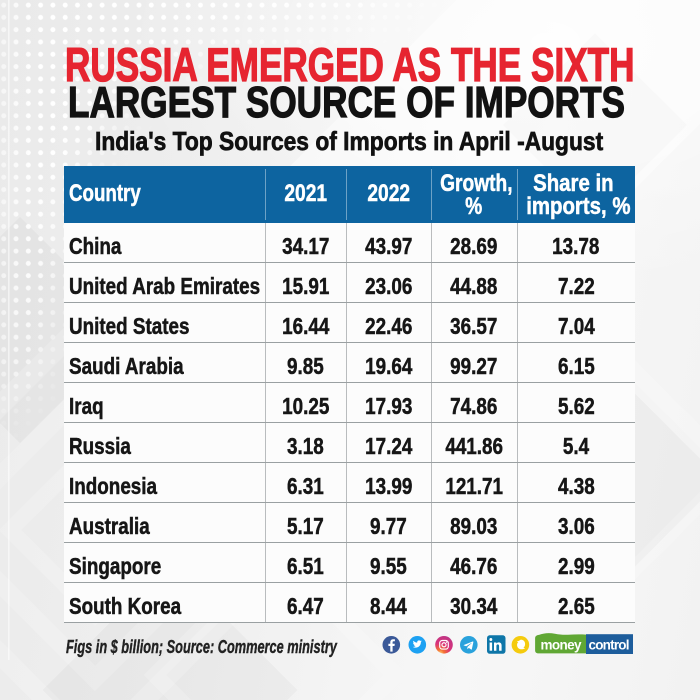 Image resolution: width=700 pixels, height=700 pixels. I want to click on svg-text: money, so click(561, 644).